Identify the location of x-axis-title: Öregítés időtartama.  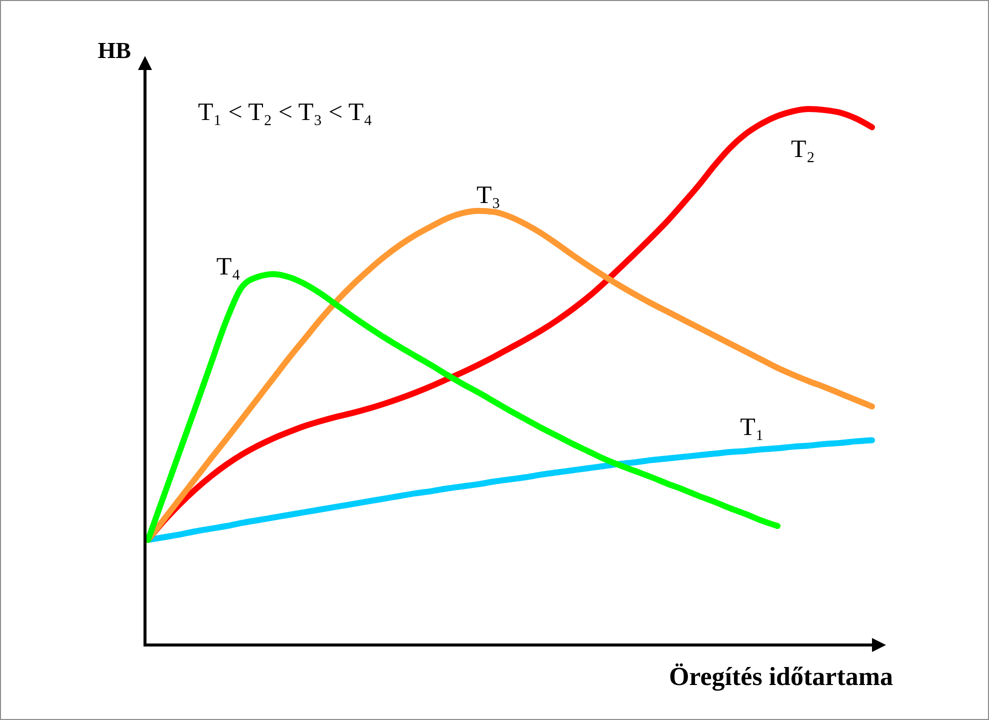
(781, 676).